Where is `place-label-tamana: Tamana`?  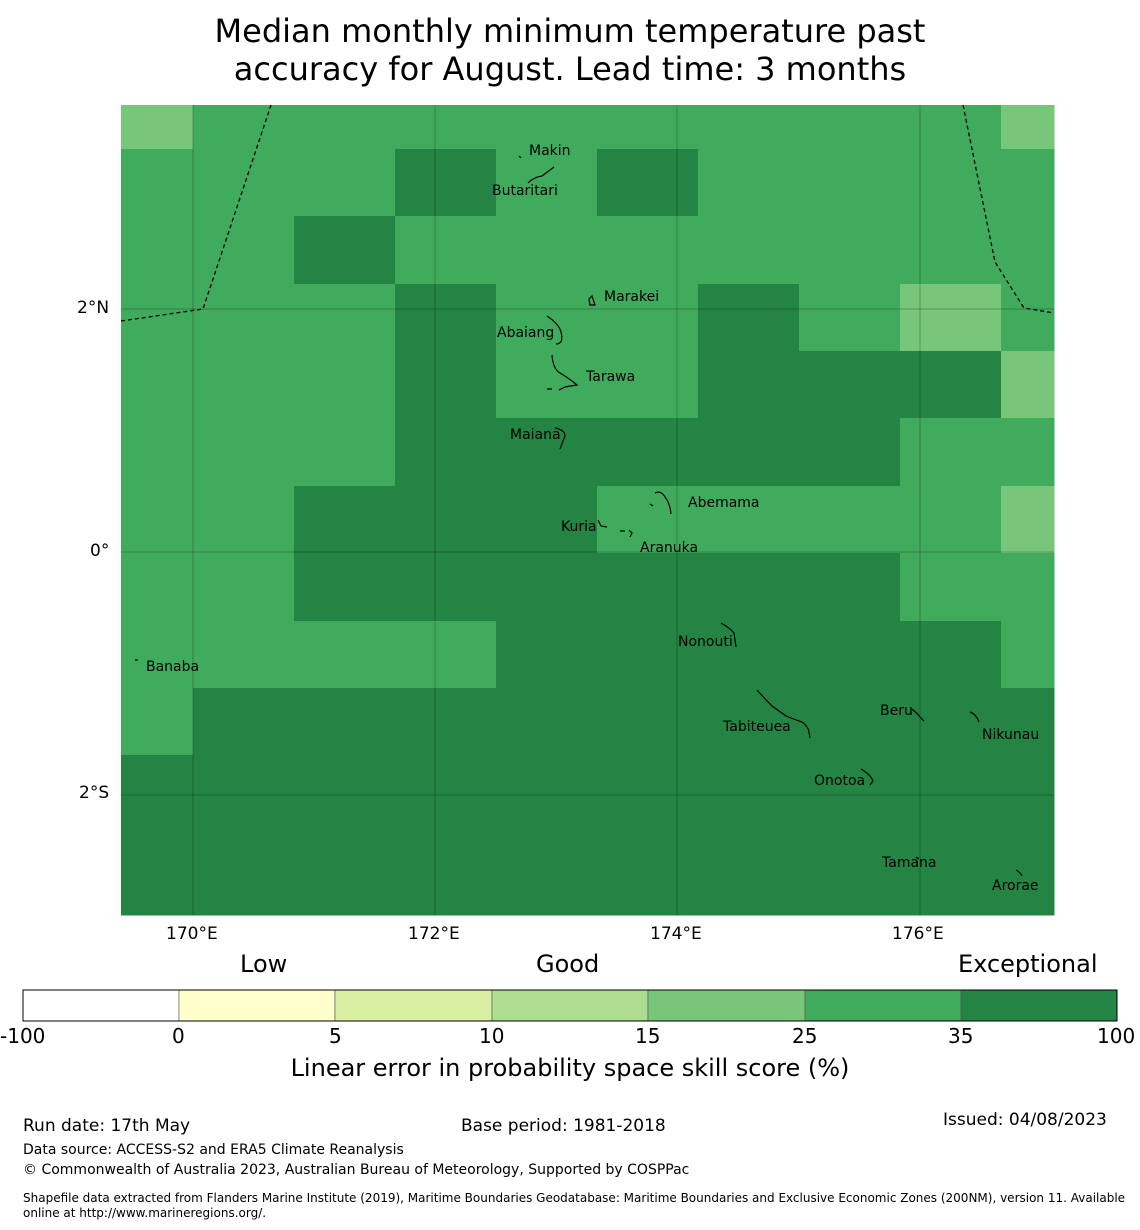 place-label-tamana: Tamana is located at coordinates (908, 863).